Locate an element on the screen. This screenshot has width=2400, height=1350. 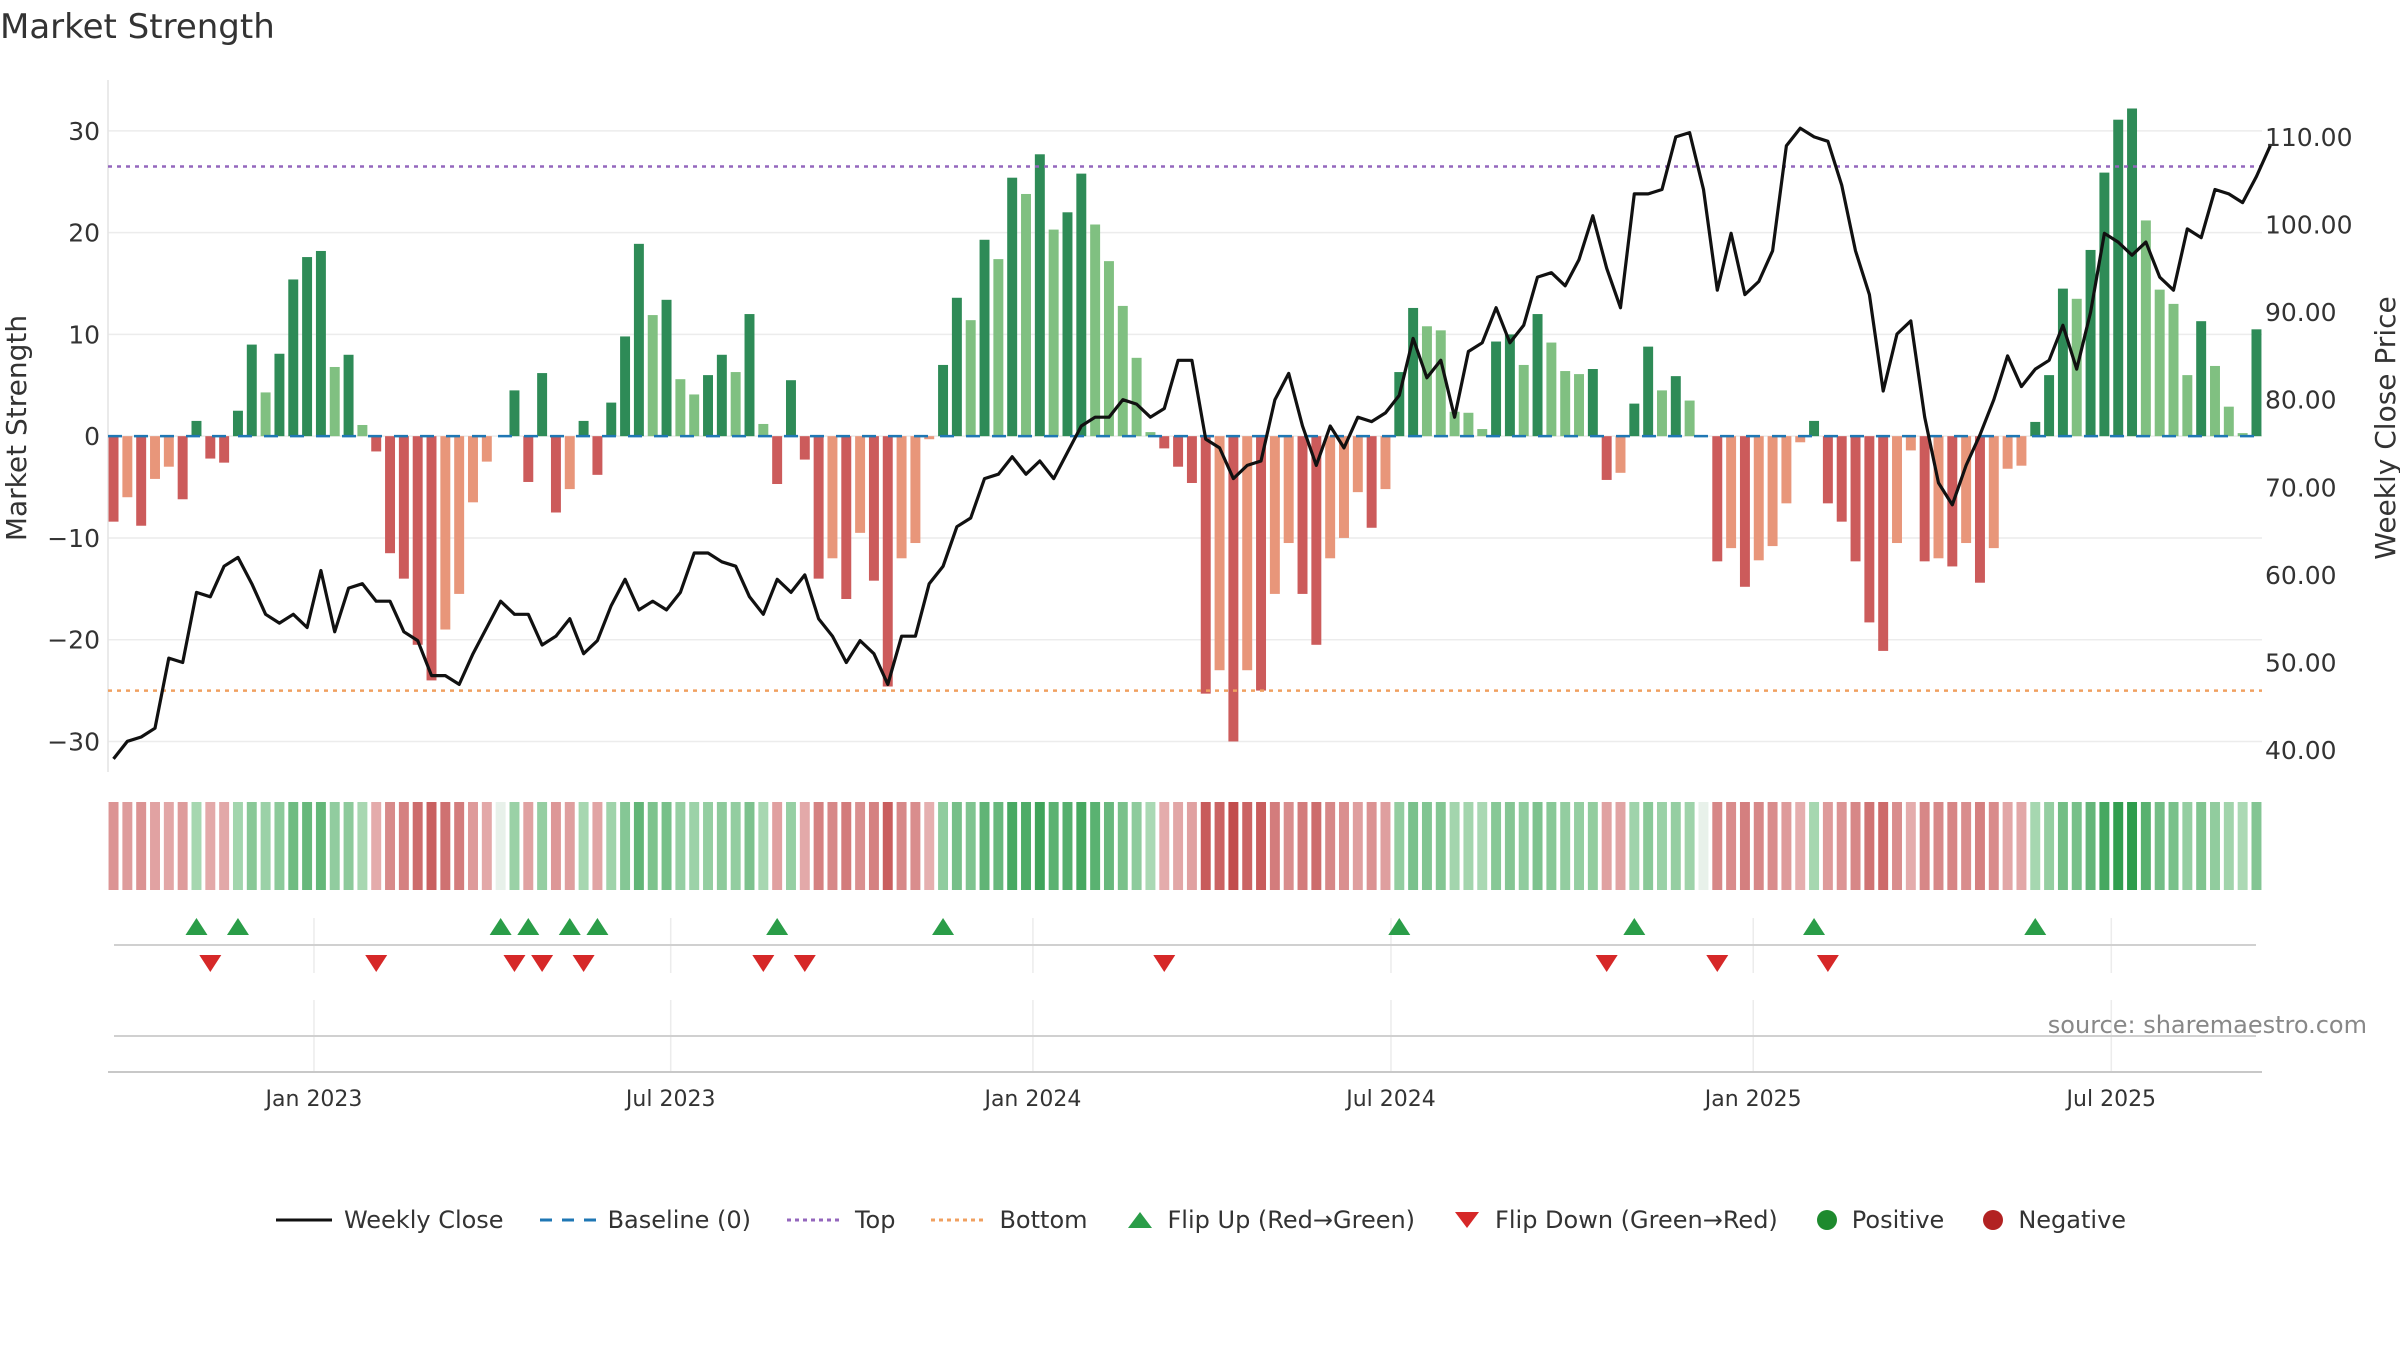
legend-item-top: Top is located at coordinates (840, 1220).